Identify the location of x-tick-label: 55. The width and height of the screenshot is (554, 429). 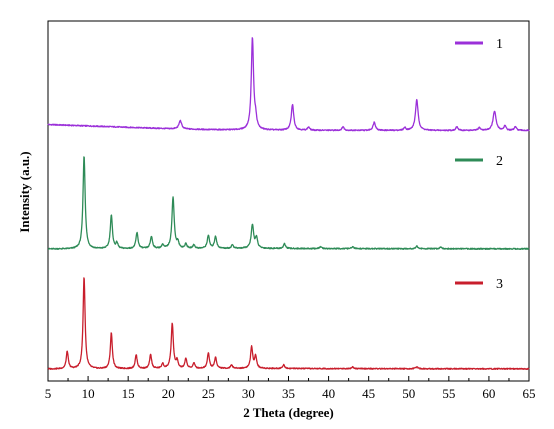
(448, 393).